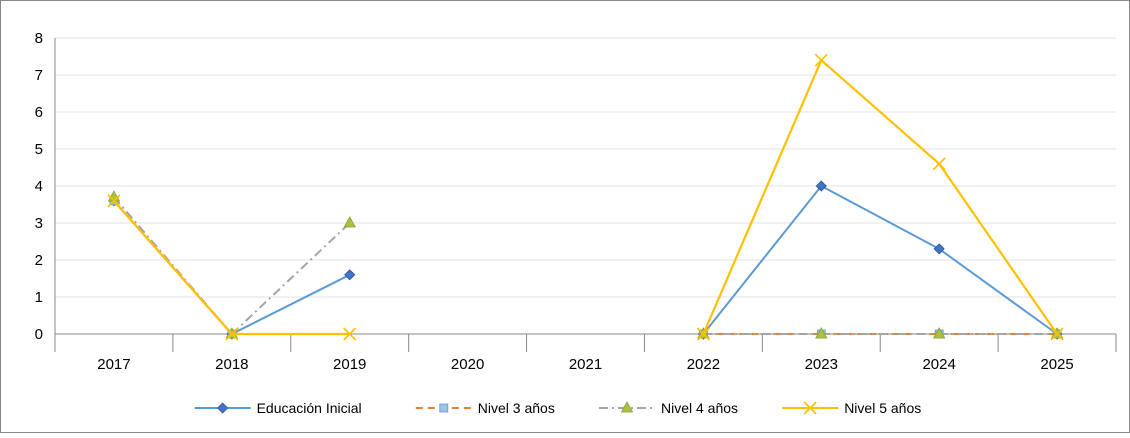 Image resolution: width=1130 pixels, height=438 pixels. What do you see at coordinates (821, 364) in the screenshot?
I see `x-tick-label: 2023` at bounding box center [821, 364].